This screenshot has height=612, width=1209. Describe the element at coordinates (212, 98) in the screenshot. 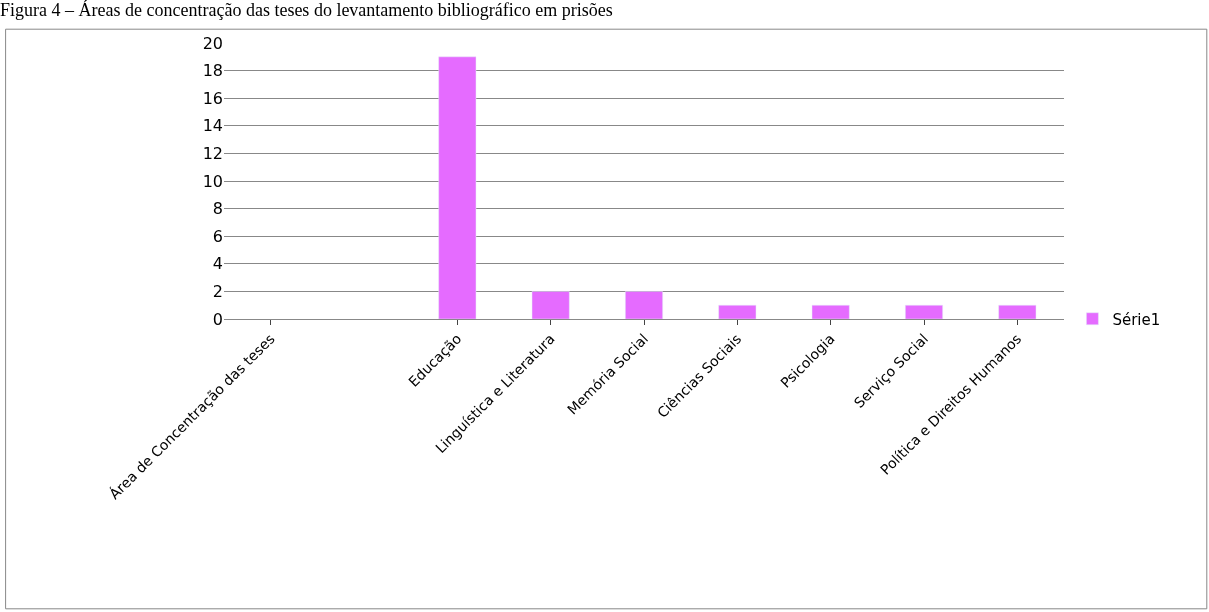

I see `y-tick-label: 16` at that location.